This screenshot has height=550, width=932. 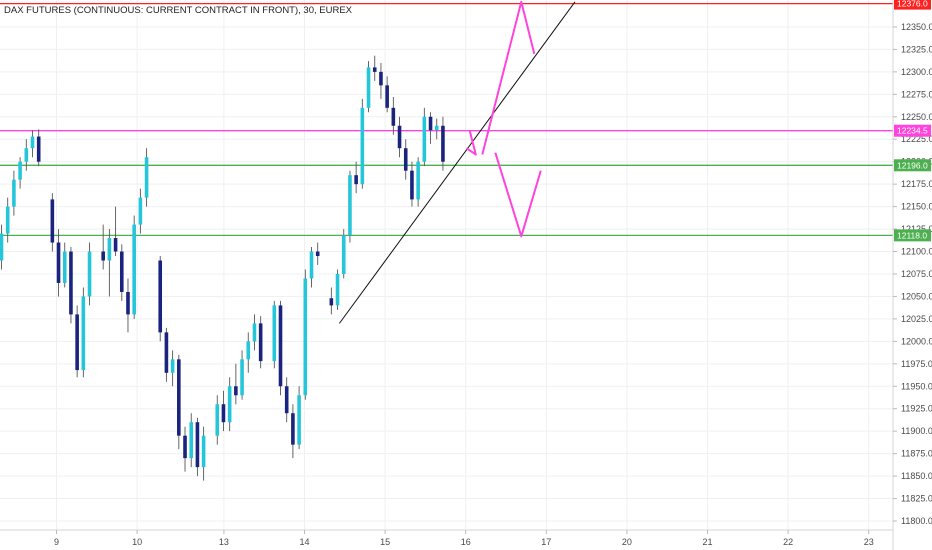 I want to click on y-tick-label: 11875.0, so click(x=916, y=454).